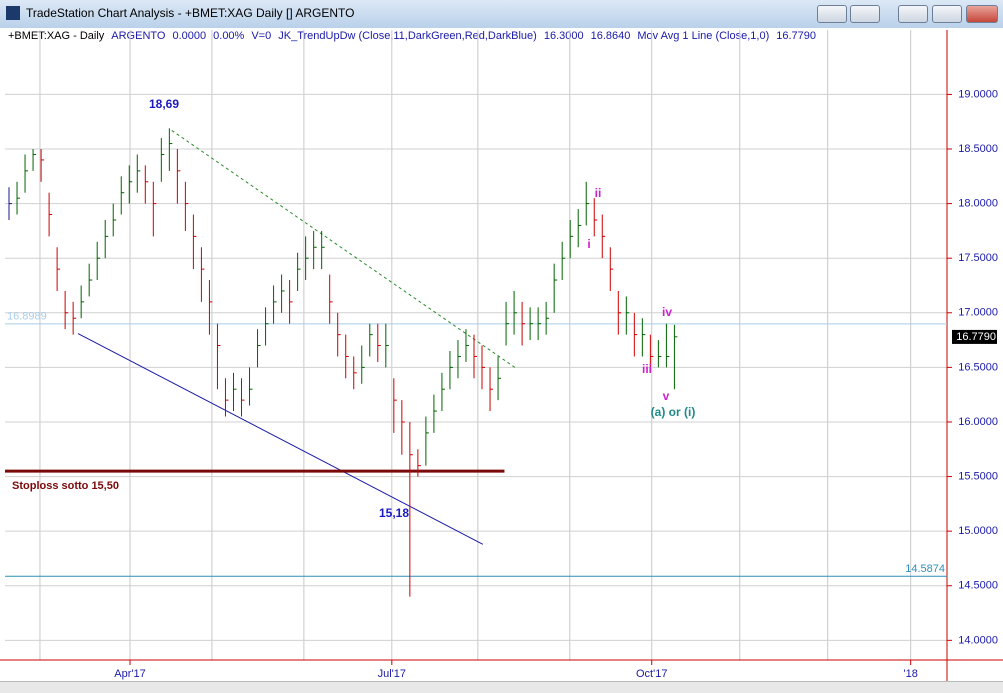 This screenshot has width=1003, height=693. Describe the element at coordinates (261, 36) in the screenshot. I see `info-text: V=0` at that location.